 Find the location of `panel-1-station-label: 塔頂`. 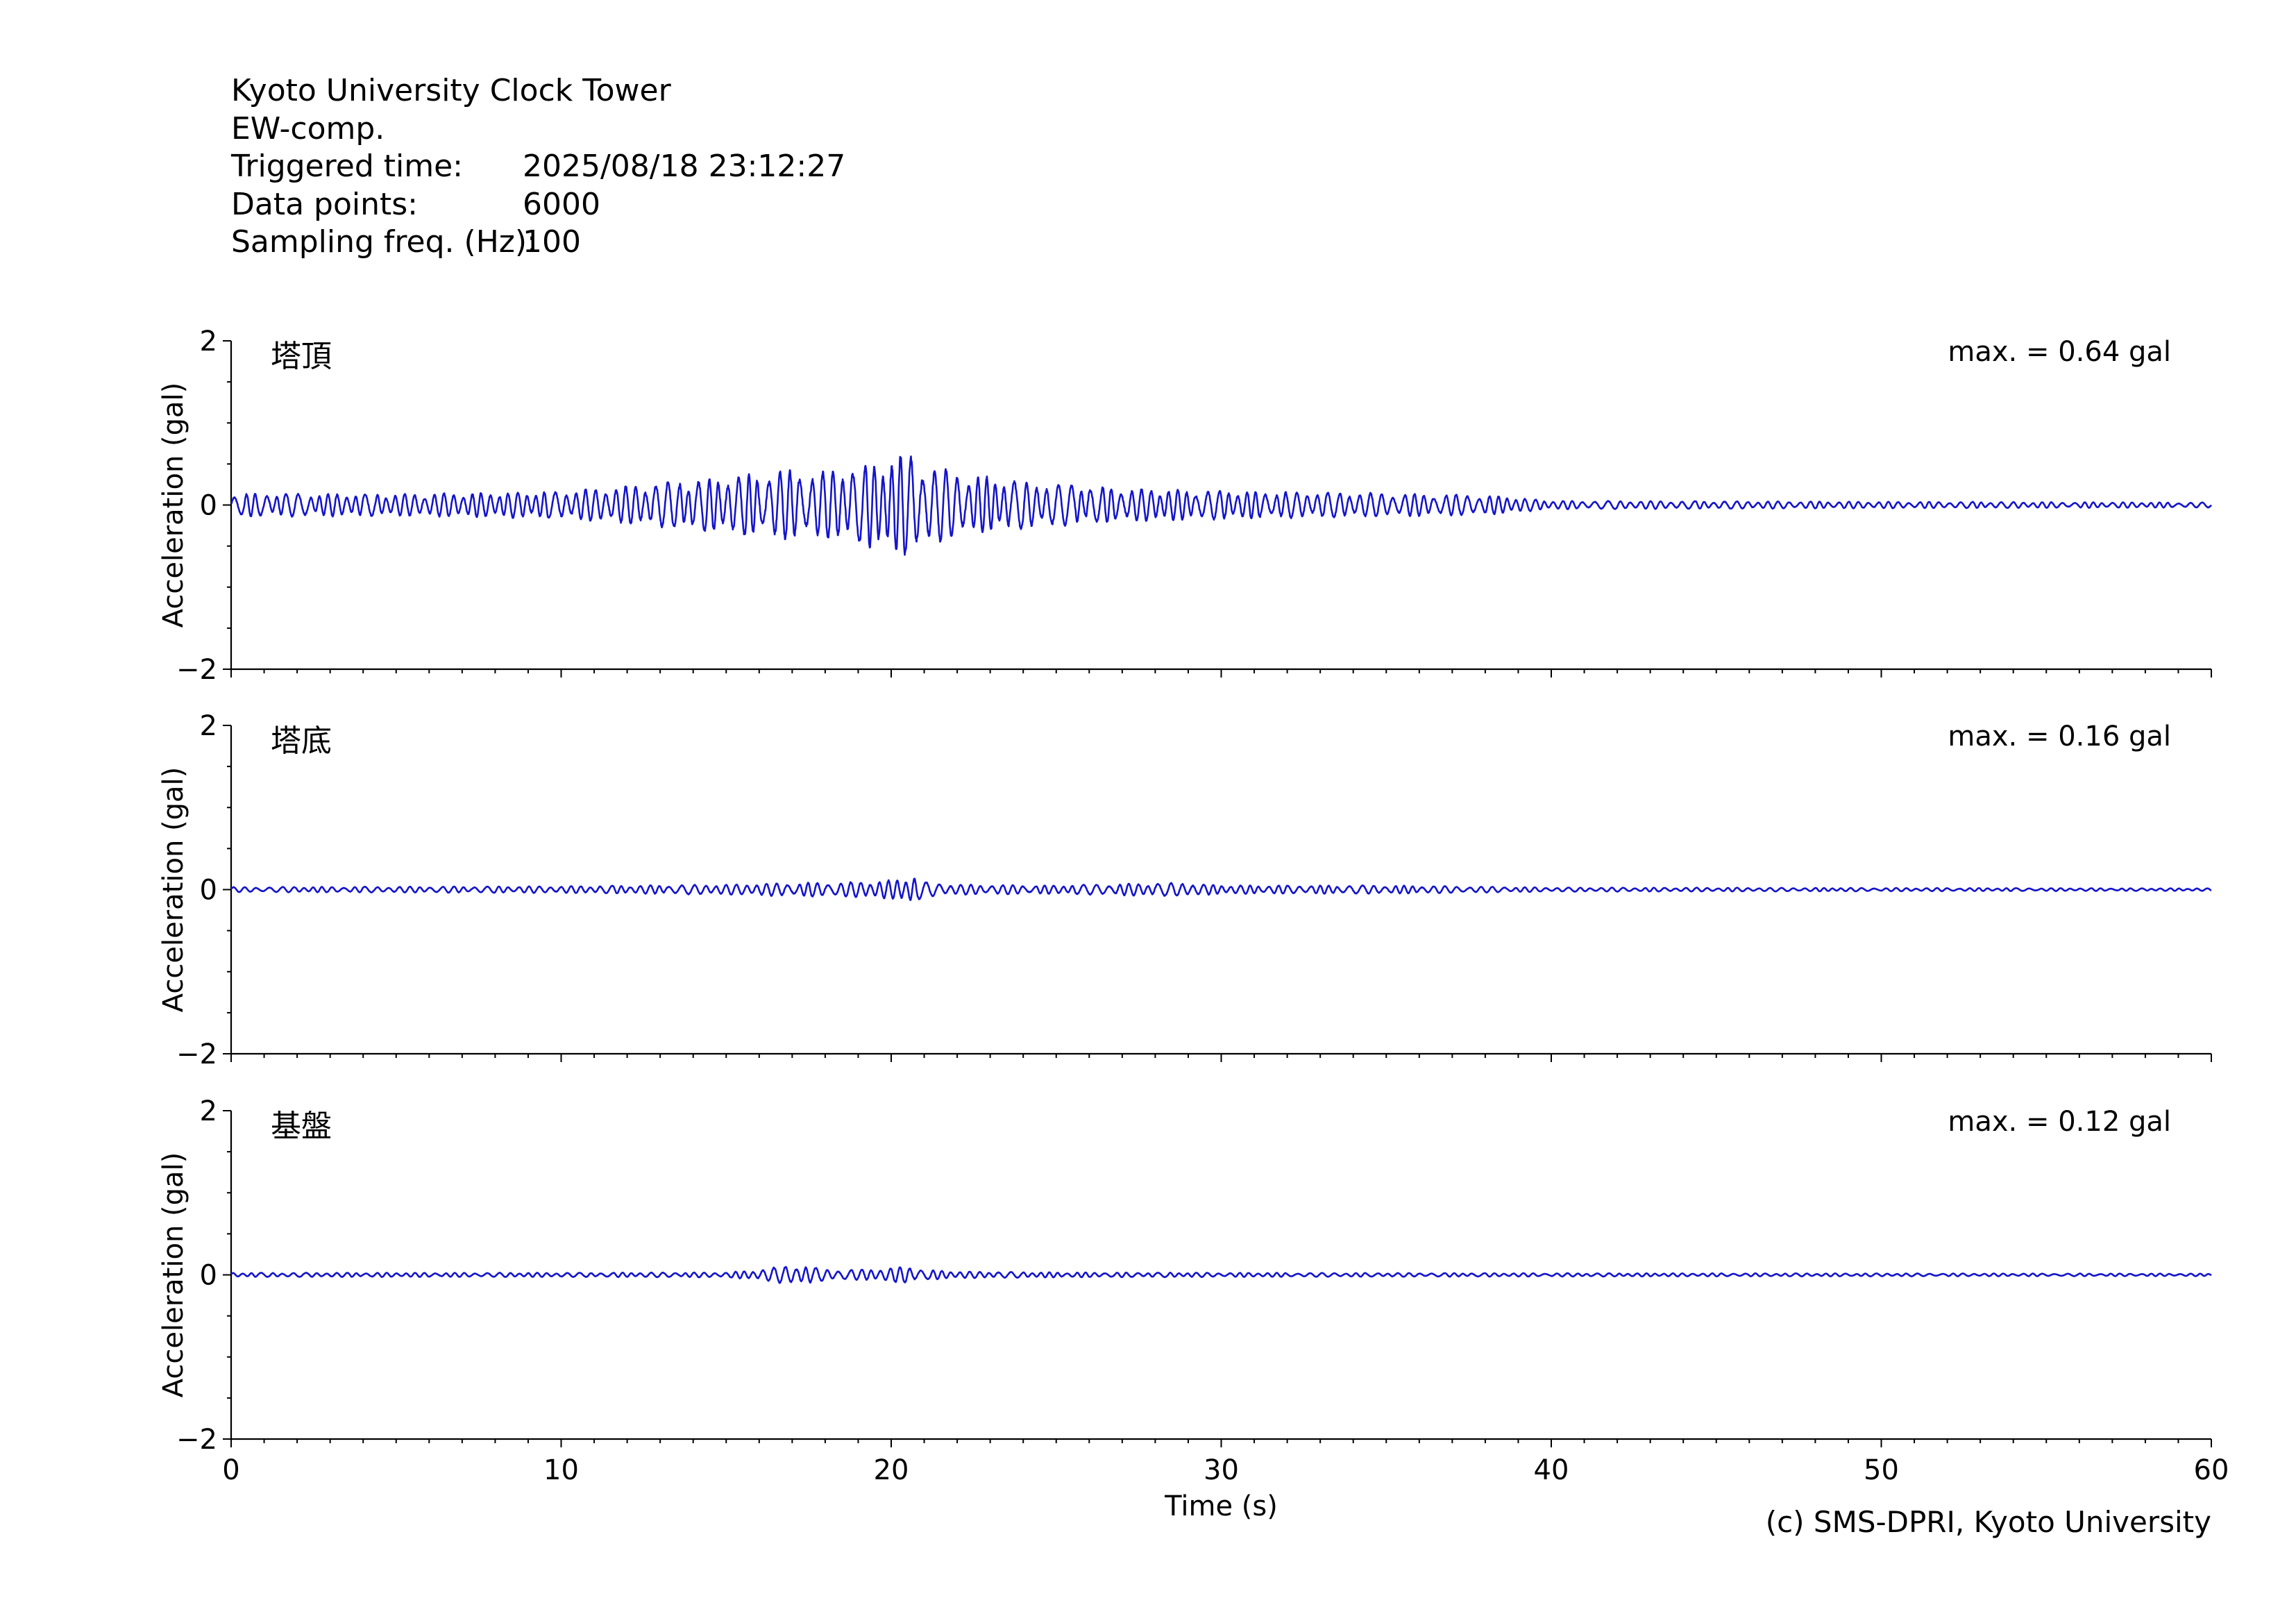

panel-1-station-label: 塔頂 is located at coordinates (301, 356).